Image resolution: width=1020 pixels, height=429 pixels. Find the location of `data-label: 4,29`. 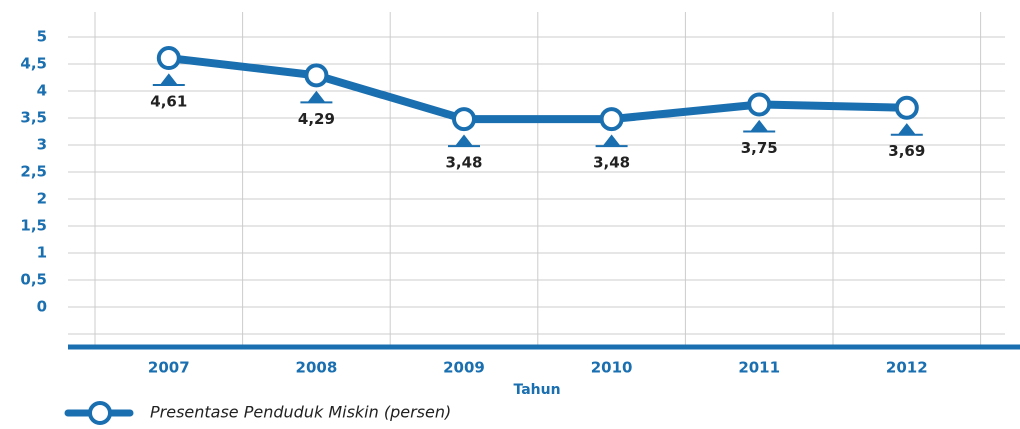

data-label: 4,29 is located at coordinates (316, 119).